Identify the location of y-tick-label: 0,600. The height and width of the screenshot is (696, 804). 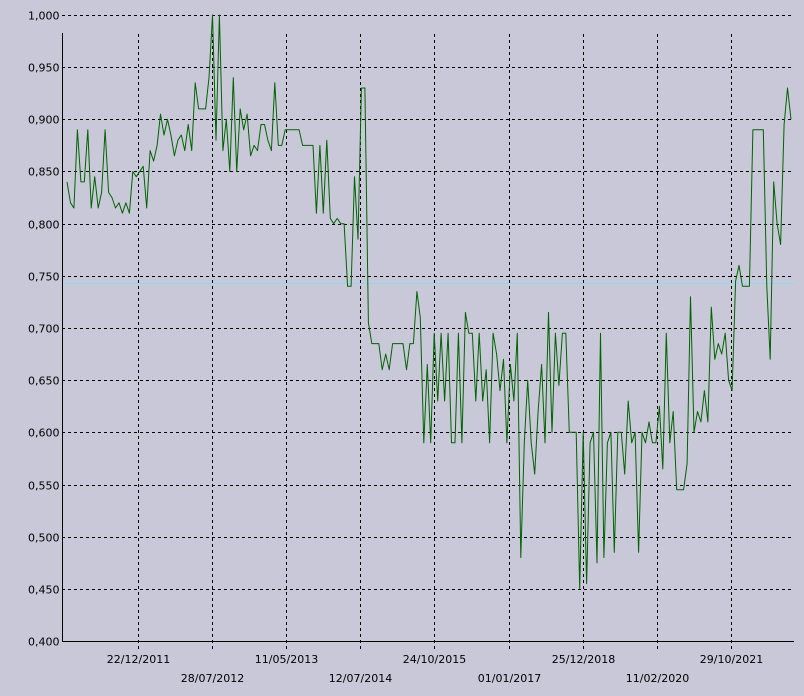
(44, 433).